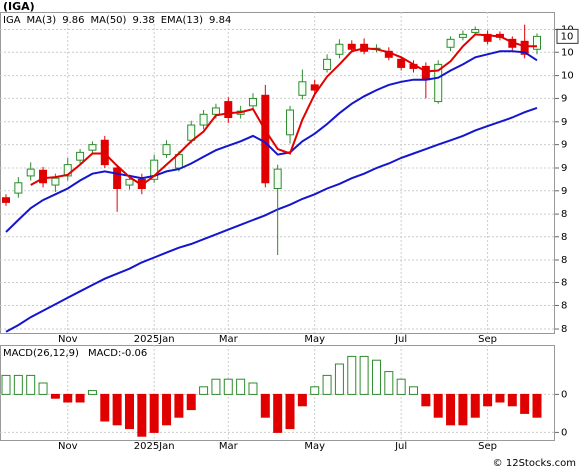  Describe the element at coordinates (143, 20) in the screenshot. I see `legend-value: 9.38` at that location.